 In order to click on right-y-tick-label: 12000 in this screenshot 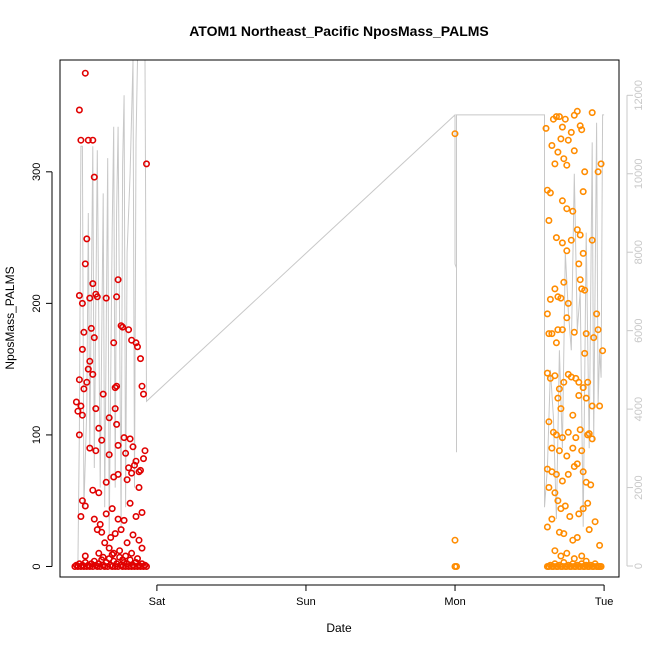, I will do `click(639, 95)`.